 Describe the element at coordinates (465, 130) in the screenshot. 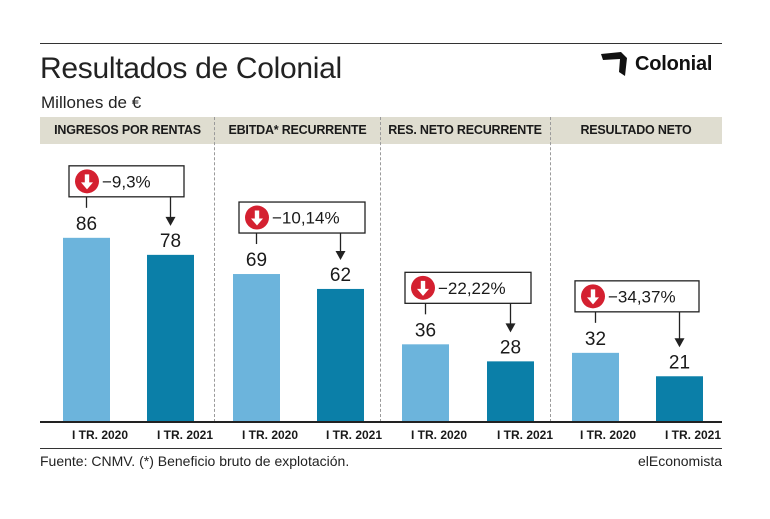

I see `panel-title-res-neto-recurrente: RES. NETO RECURRENTE` at that location.